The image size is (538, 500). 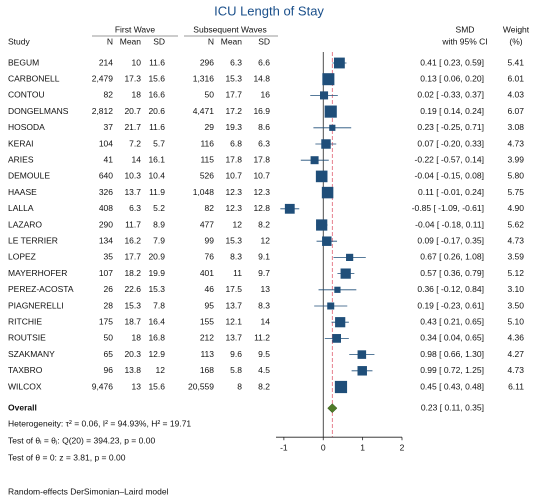 I want to click on table-cell: 9.7, so click(x=264, y=273).